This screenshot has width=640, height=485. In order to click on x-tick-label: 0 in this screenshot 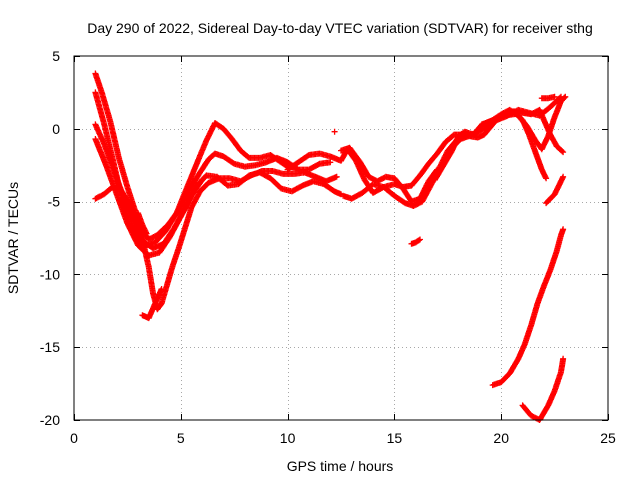, I will do `click(74, 438)`.